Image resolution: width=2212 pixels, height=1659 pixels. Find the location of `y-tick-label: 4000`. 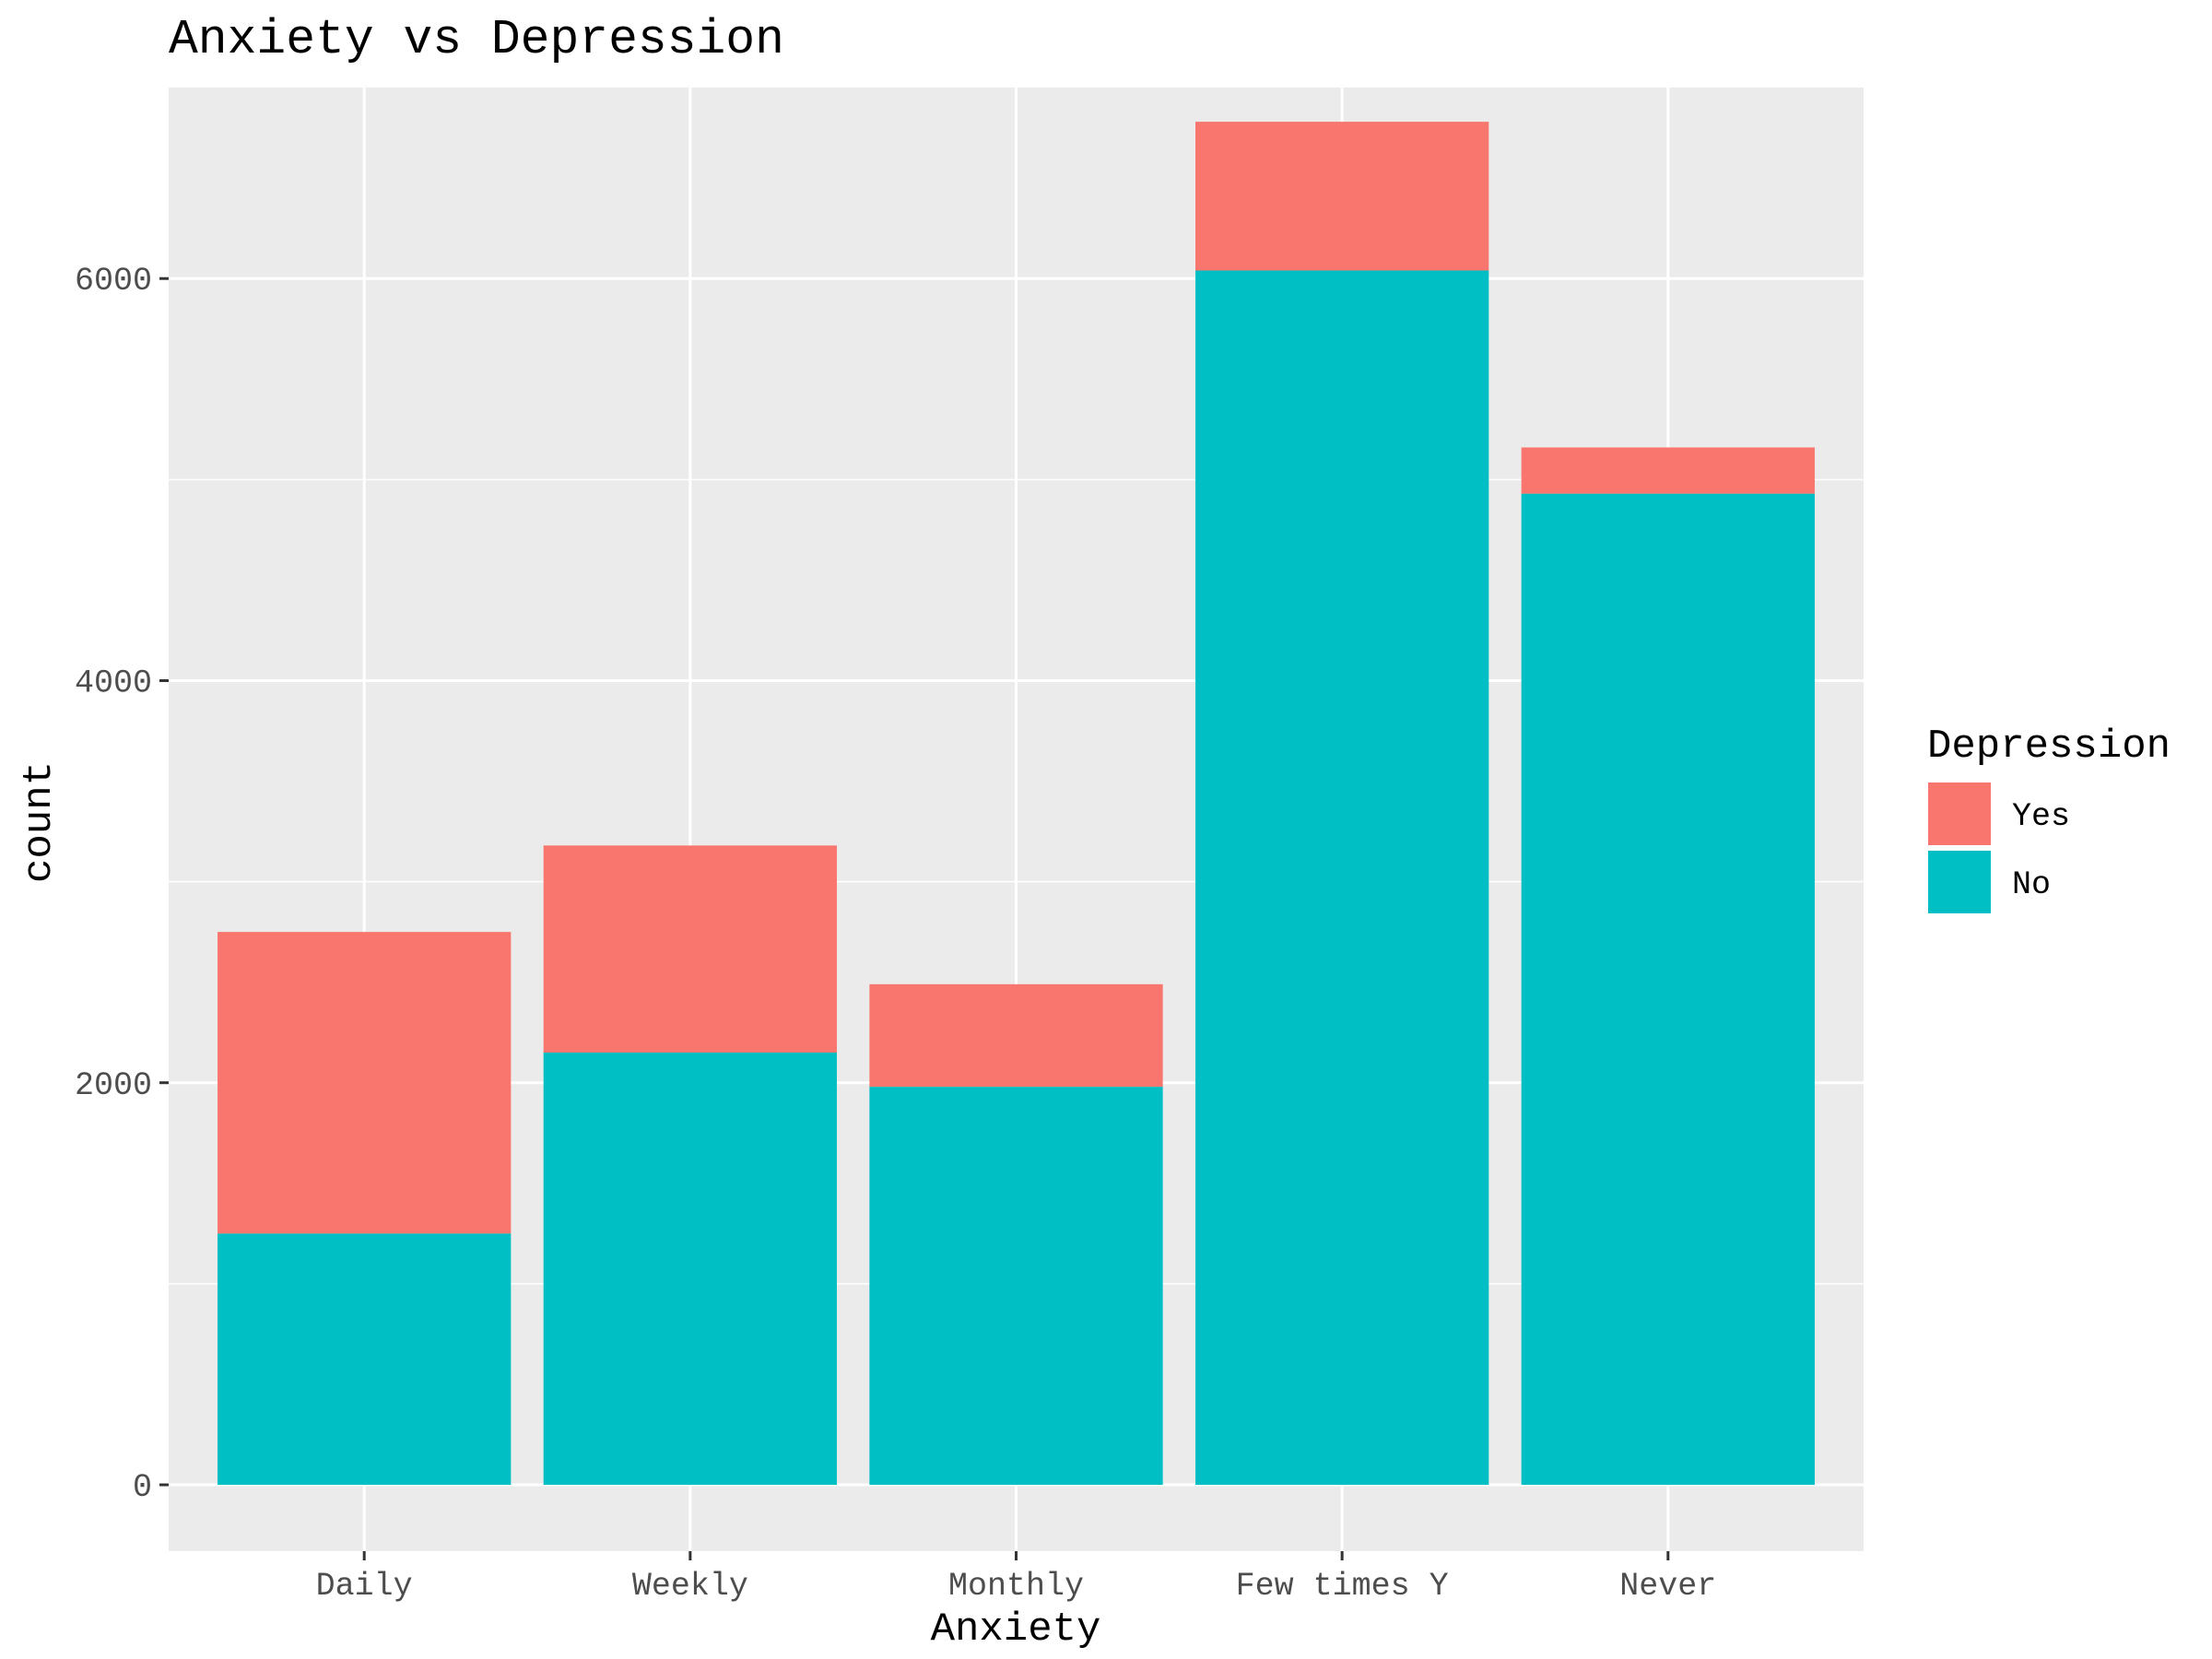

y-tick-label: 4000 is located at coordinates (113, 683).